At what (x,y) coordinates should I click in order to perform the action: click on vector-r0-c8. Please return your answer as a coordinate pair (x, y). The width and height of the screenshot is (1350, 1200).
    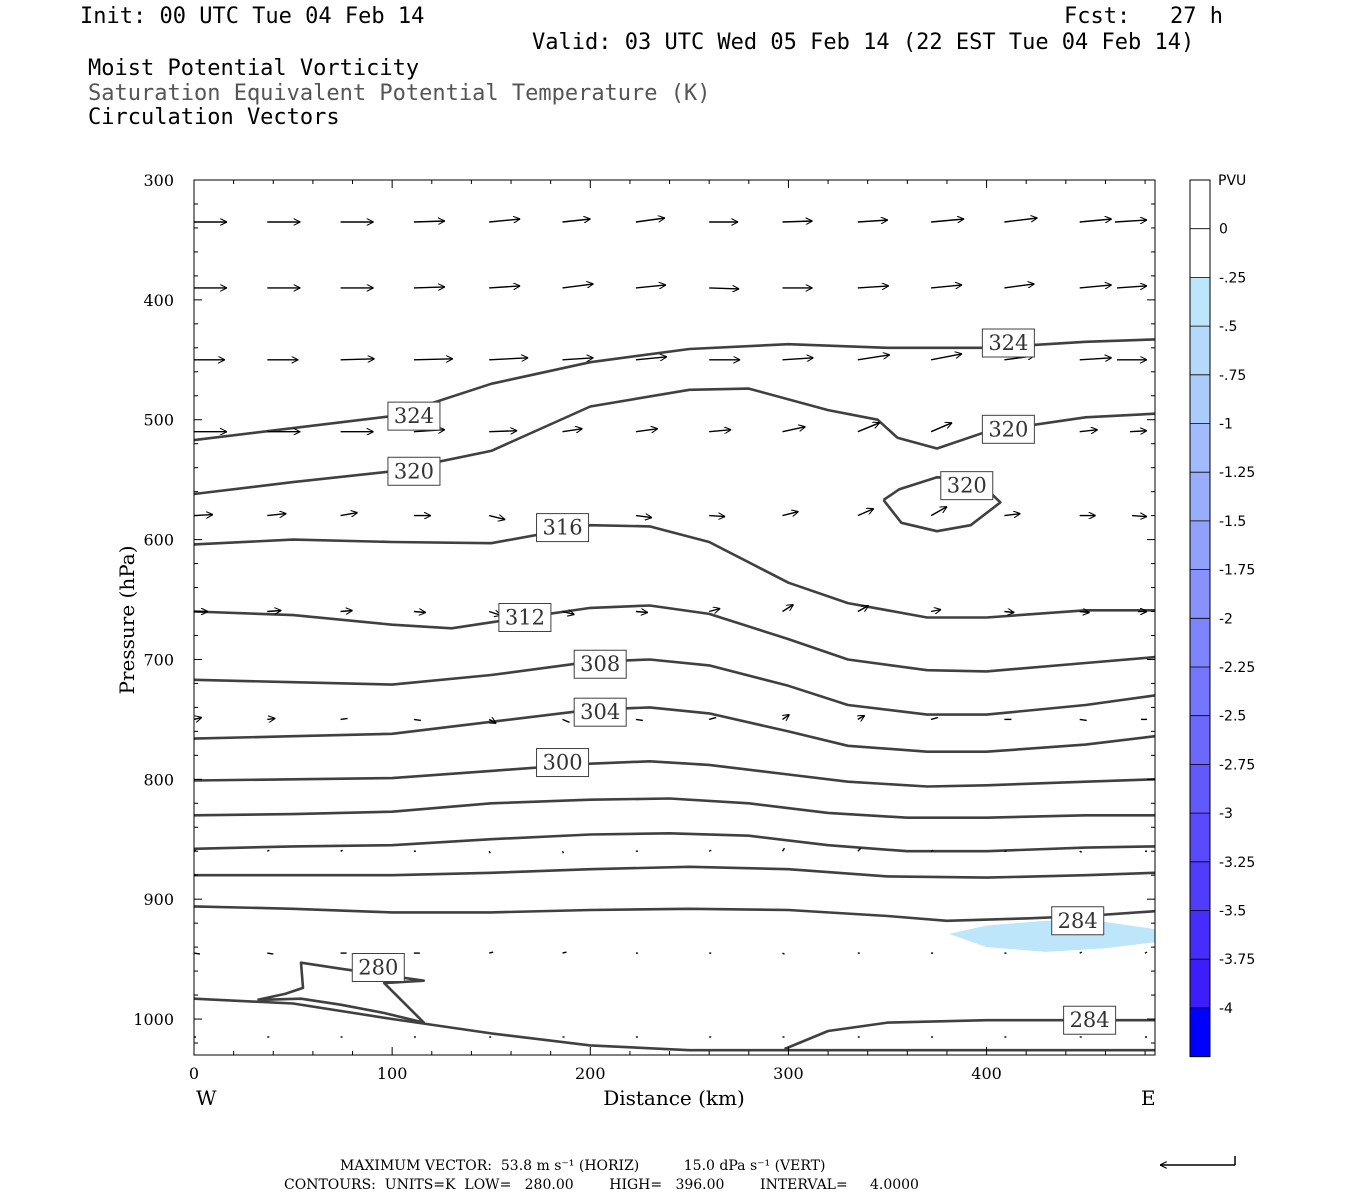
    Looking at the image, I should click on (797, 221).